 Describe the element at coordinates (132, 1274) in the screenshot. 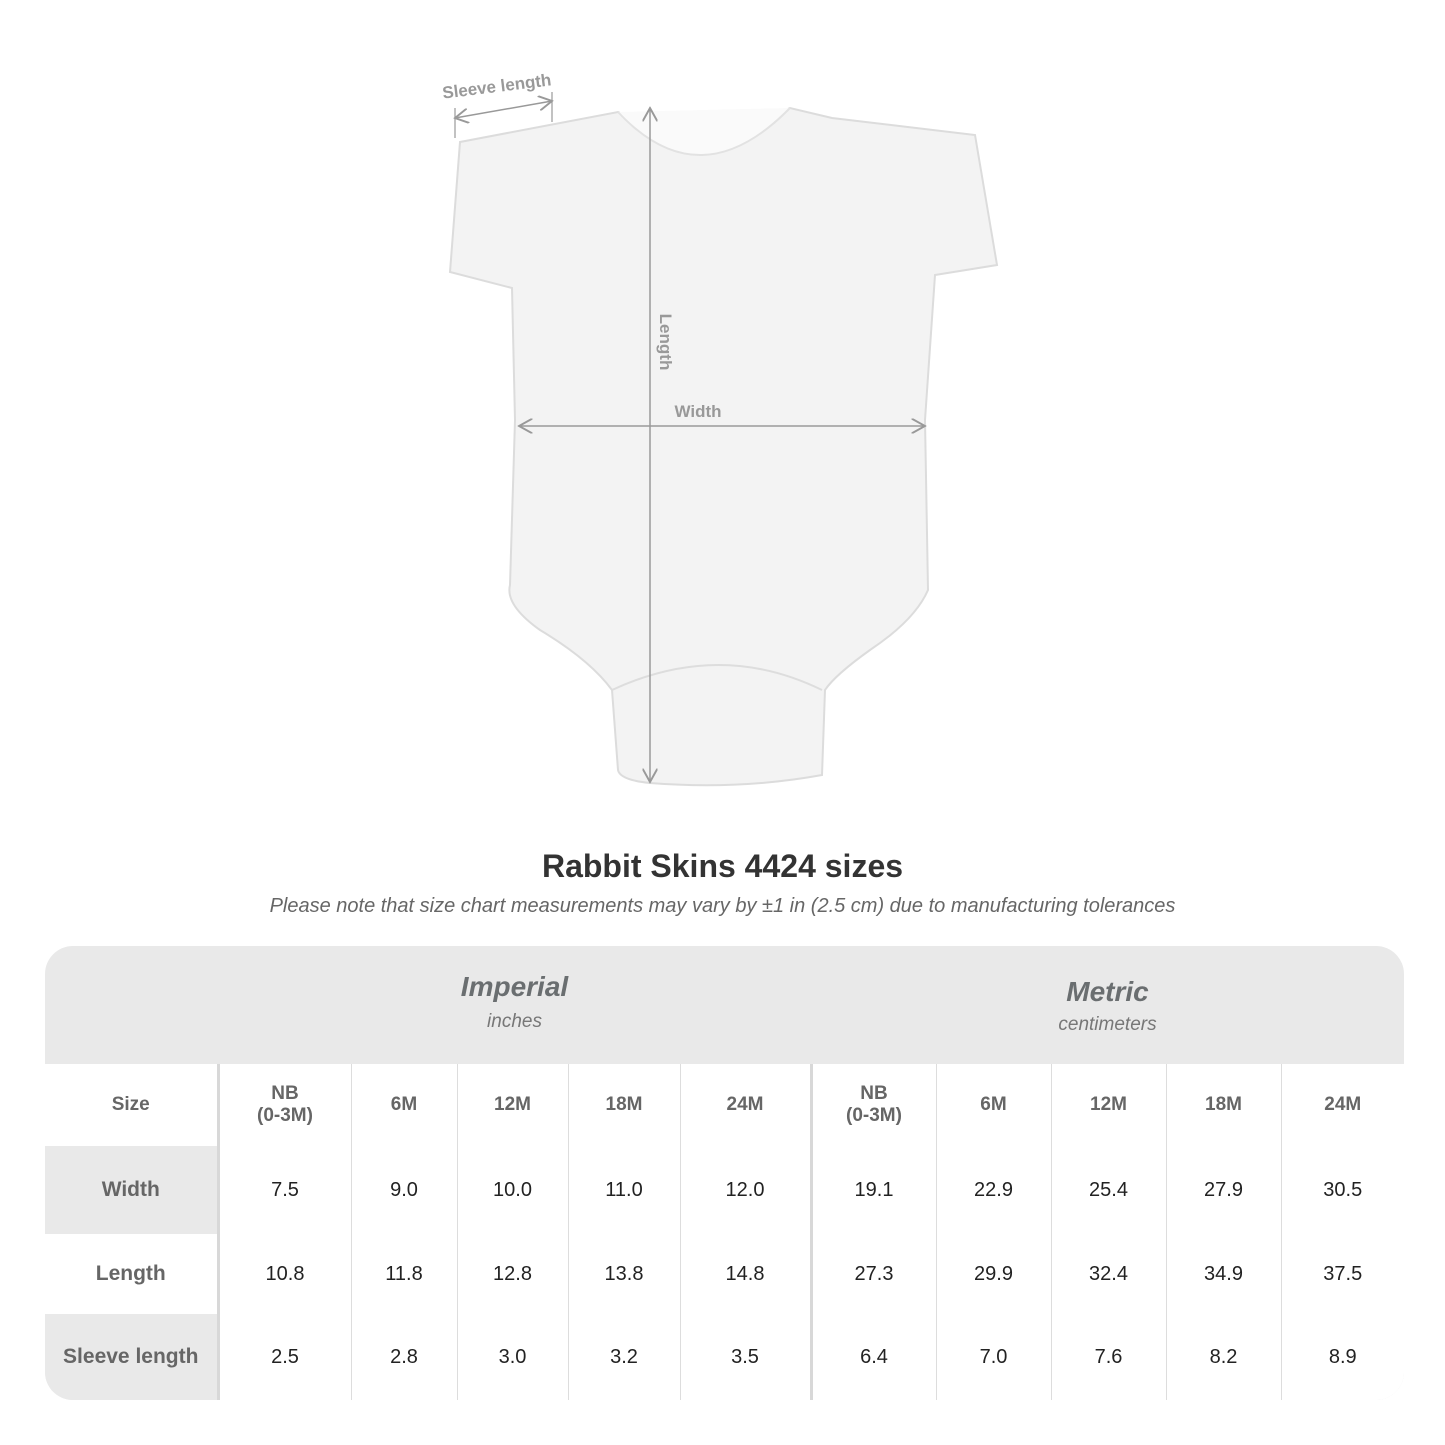

I see `row-label: Length` at that location.